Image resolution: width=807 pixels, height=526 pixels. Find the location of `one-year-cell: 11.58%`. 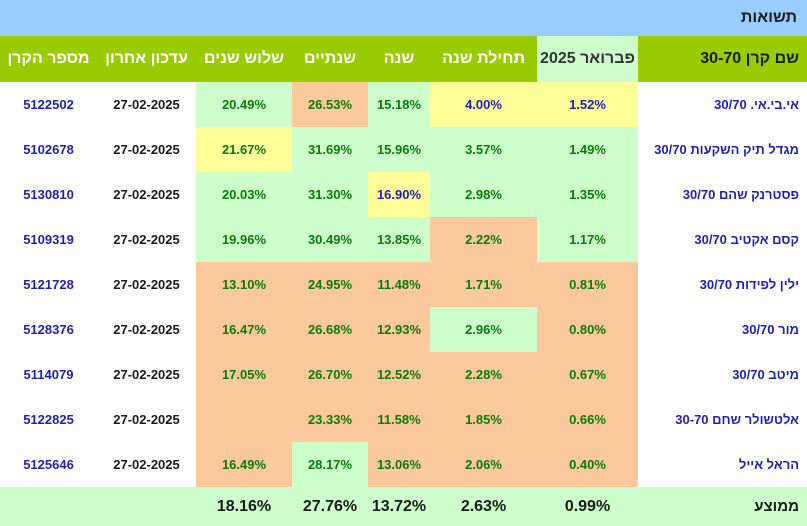

one-year-cell: 11.58% is located at coordinates (399, 419).